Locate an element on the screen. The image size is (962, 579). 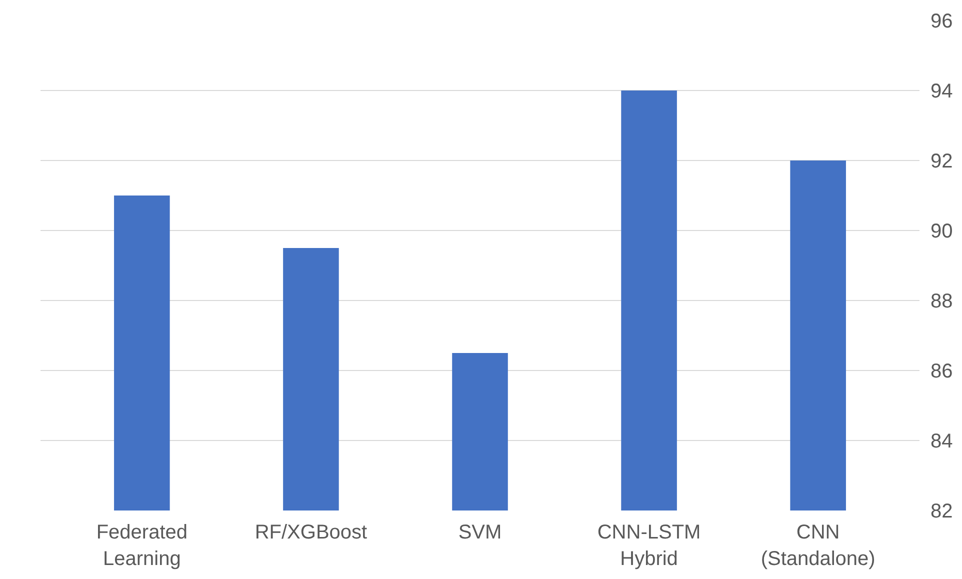
x-tick-label: Federated Learning is located at coordinates (142, 546).